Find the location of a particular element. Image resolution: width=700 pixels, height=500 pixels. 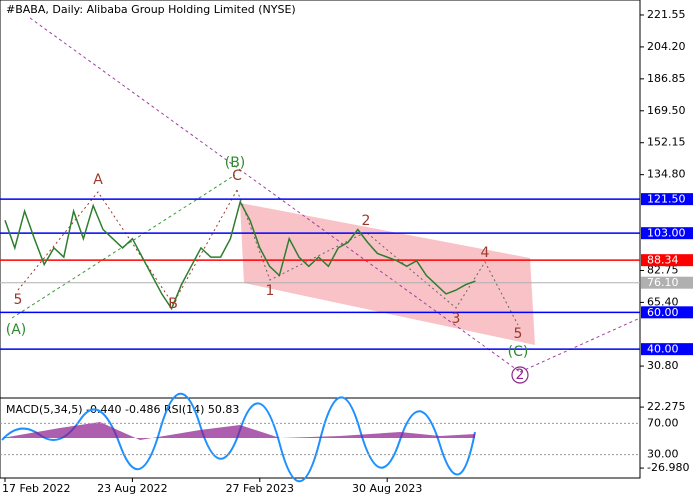

rsi-tick-label: 30.00 is located at coordinates (663, 454).